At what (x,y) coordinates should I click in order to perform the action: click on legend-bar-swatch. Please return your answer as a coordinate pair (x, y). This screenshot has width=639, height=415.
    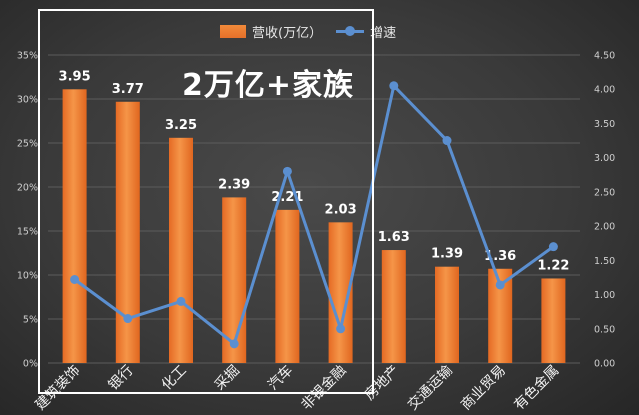
    Looking at the image, I should click on (233, 31).